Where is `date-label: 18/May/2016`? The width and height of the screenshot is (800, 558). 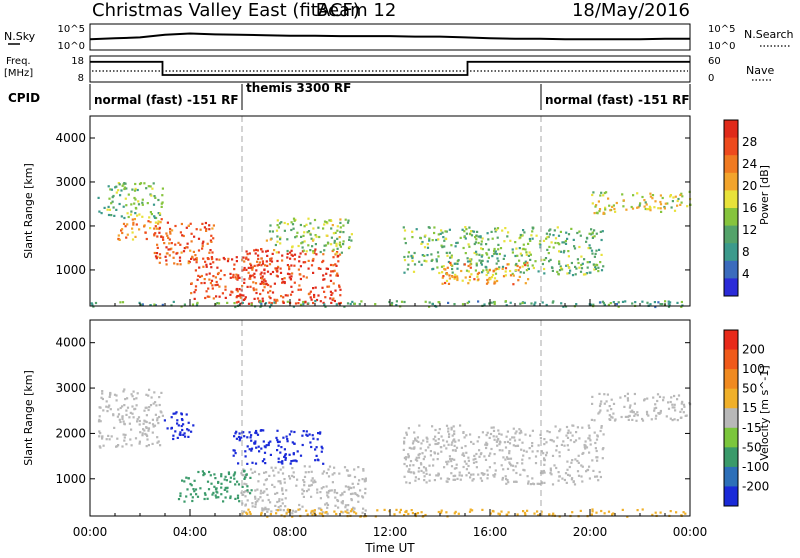 date-label: 18/May/2016 is located at coordinates (631, 10).